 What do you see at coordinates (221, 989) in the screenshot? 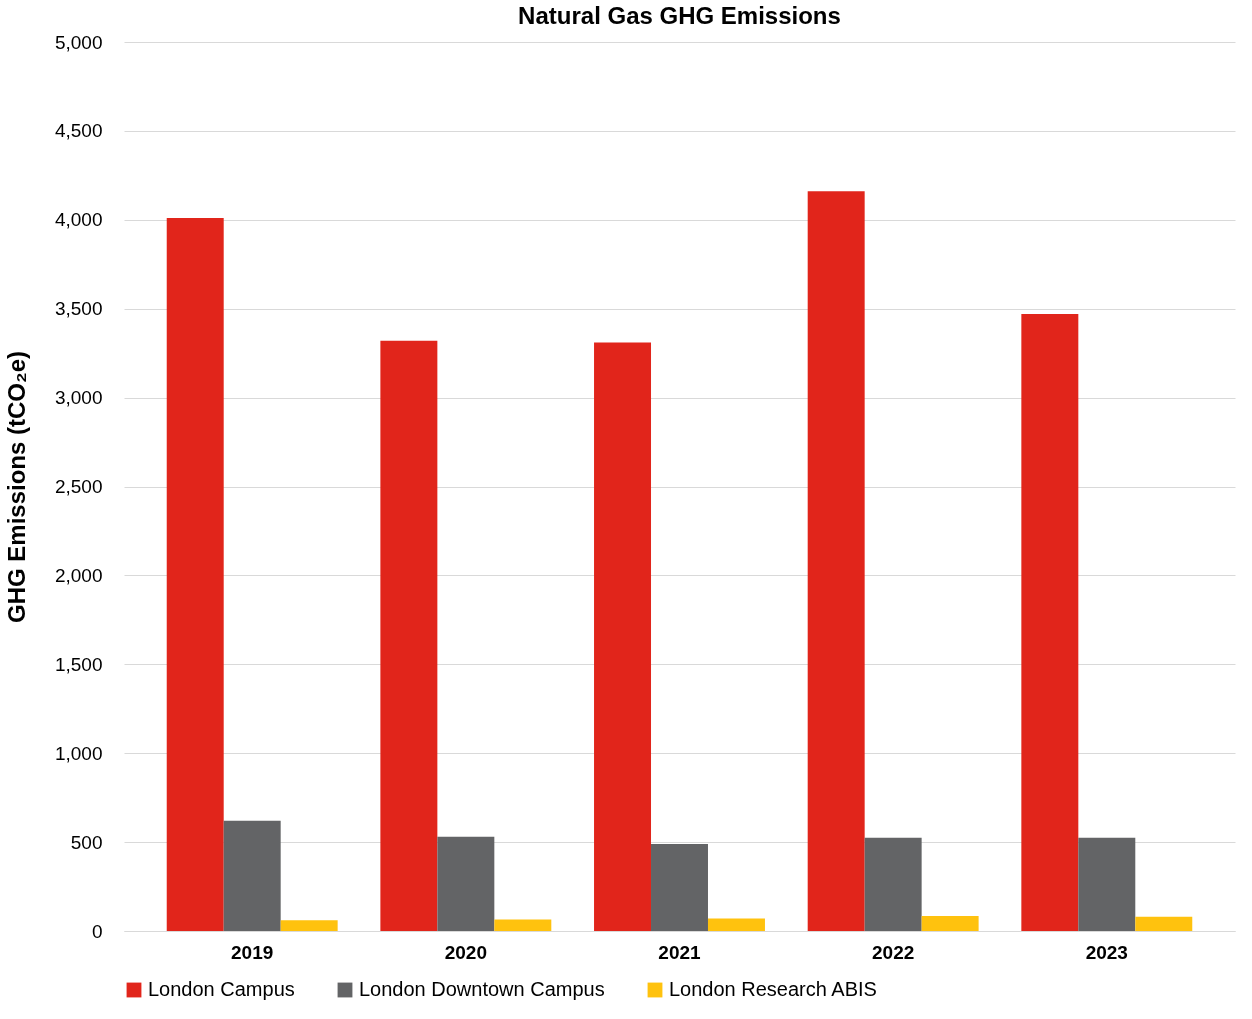
I see `legend-label: London Campus` at bounding box center [221, 989].